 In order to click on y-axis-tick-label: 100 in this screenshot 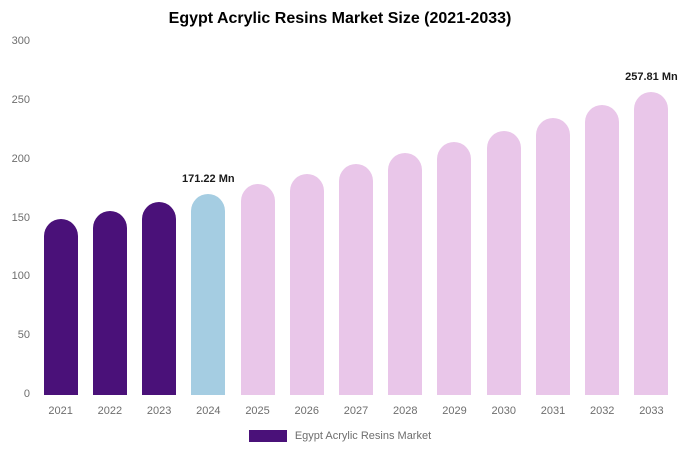, I will do `click(20, 276)`.